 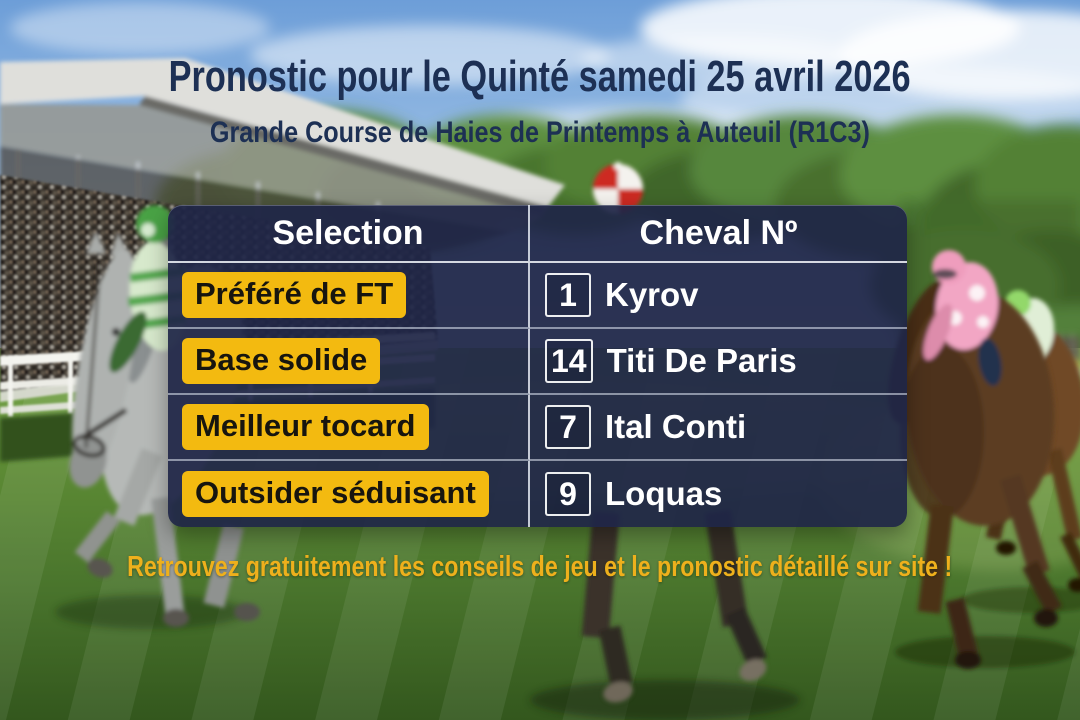 I want to click on column-header-cheval-label: Cheval Nº, so click(x=718, y=232).